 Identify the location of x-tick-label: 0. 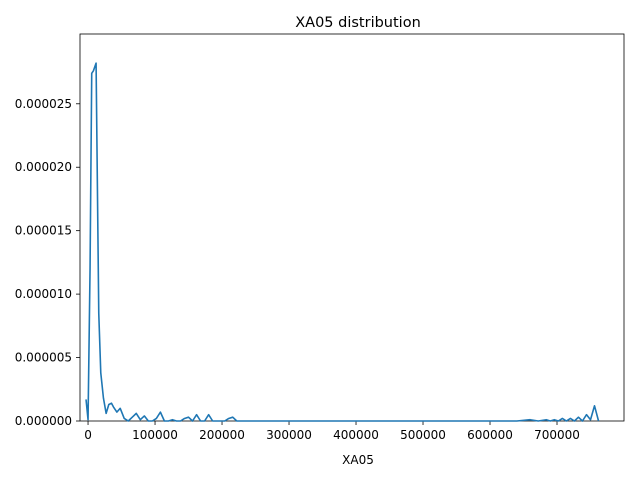
(88, 435).